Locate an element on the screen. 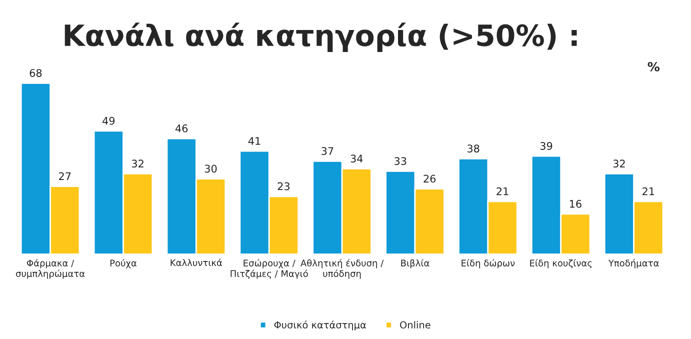  x-tick-label: Είδη κουζίνας is located at coordinates (561, 263).